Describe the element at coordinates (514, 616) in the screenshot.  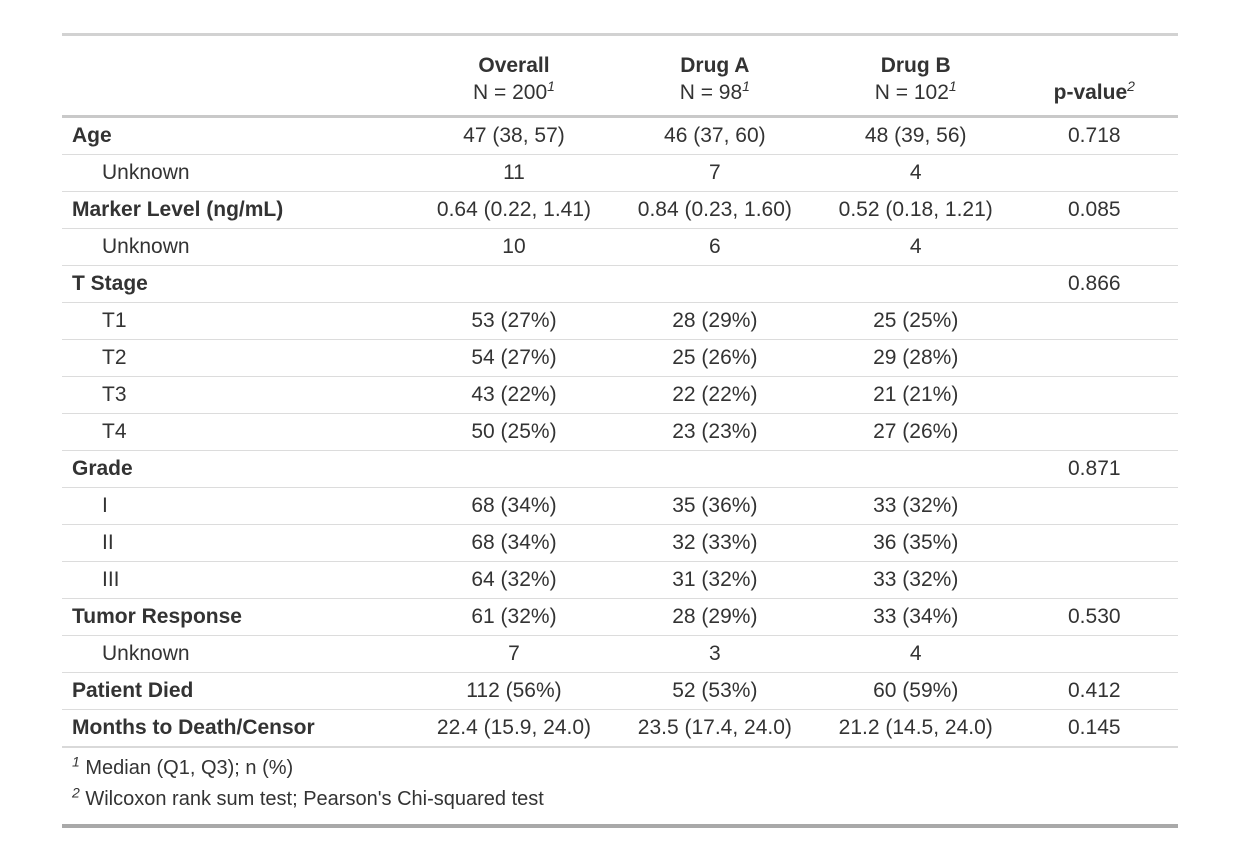
I see `cell-overall: 61 (32%)` at that location.